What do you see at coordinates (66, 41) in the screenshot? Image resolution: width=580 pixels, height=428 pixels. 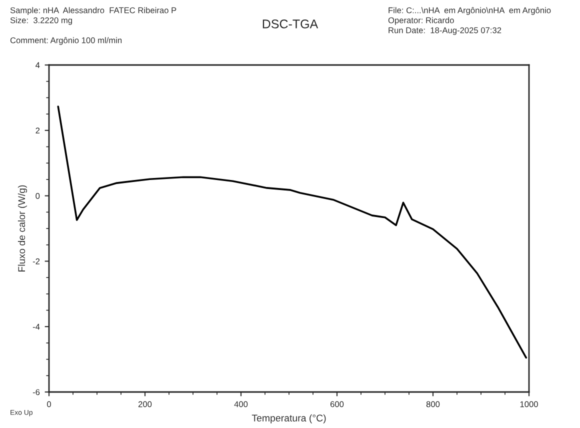 I see `text: Comment: Argônio 100 ml/min` at bounding box center [66, 41].